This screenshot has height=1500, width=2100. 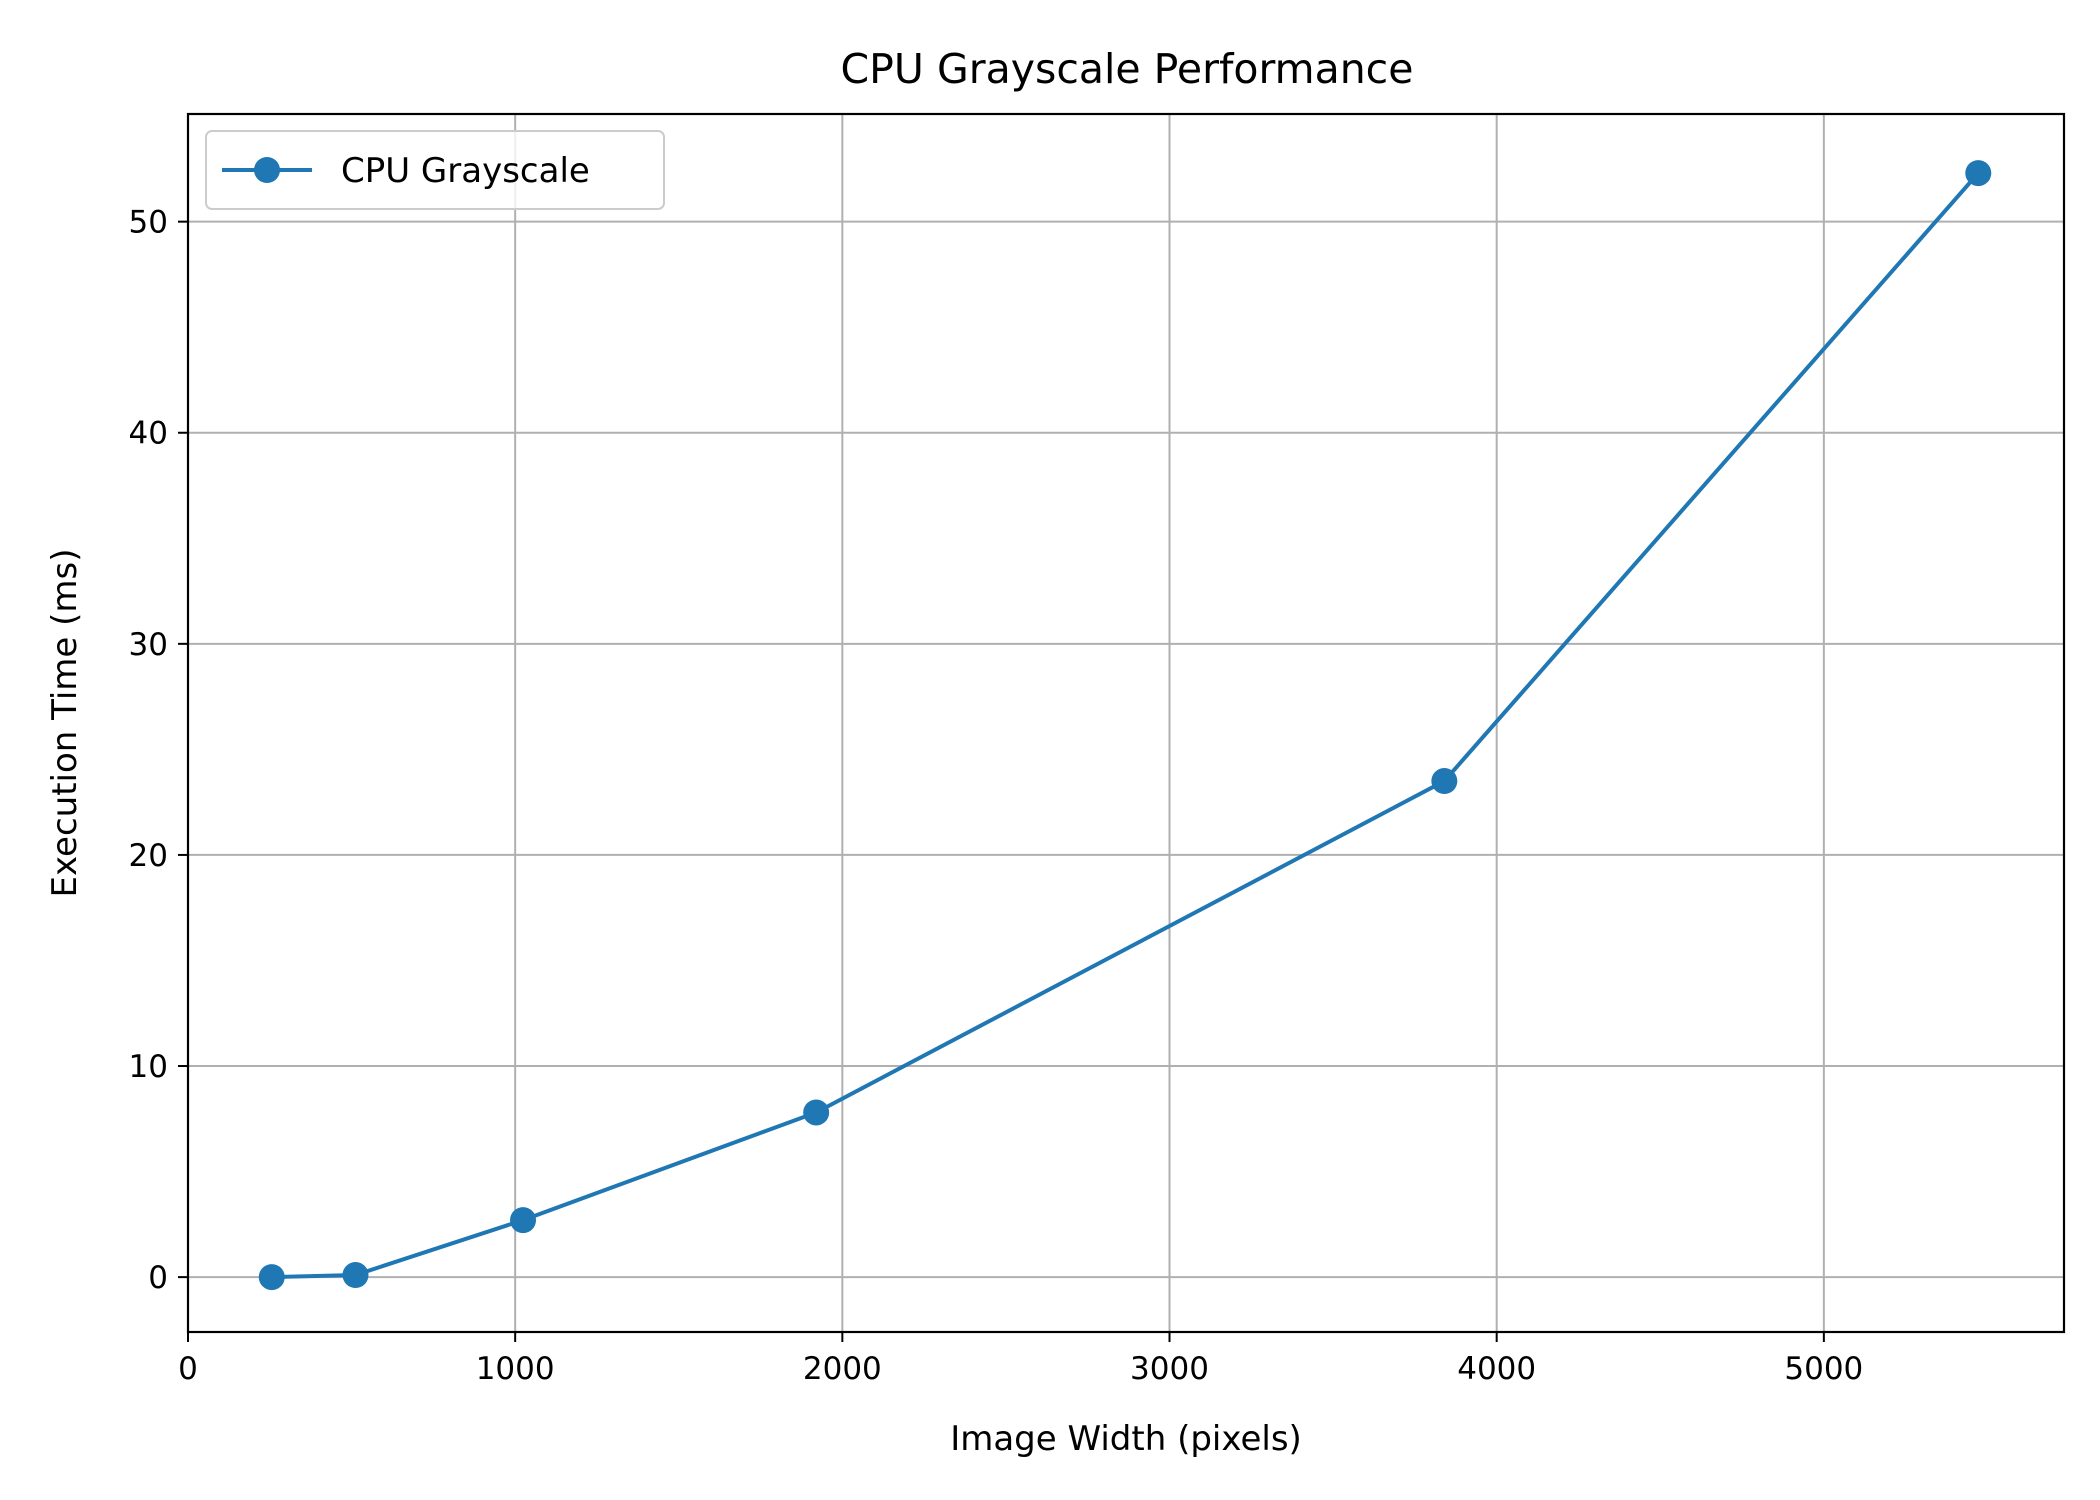 What do you see at coordinates (1496, 1369) in the screenshot?
I see `x-tick-label: 4000` at bounding box center [1496, 1369].